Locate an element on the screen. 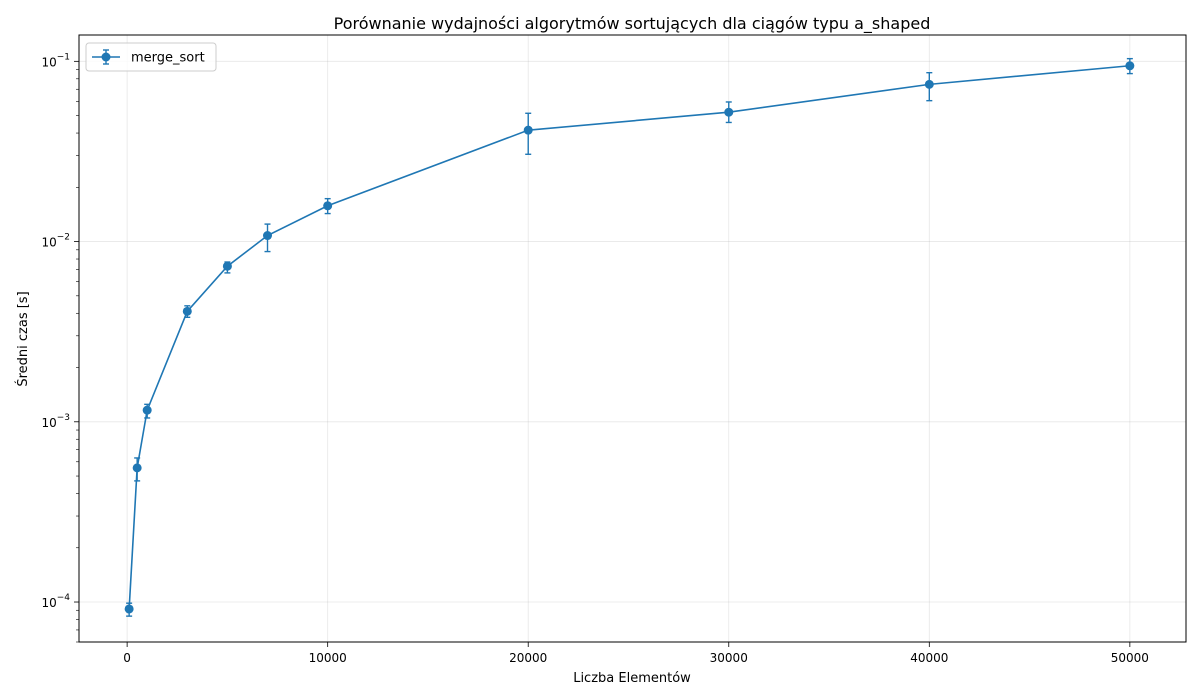 The width and height of the screenshot is (1200, 700). x-axis: 0 10000 20000 30000 40000 50000 is located at coordinates (636, 653).